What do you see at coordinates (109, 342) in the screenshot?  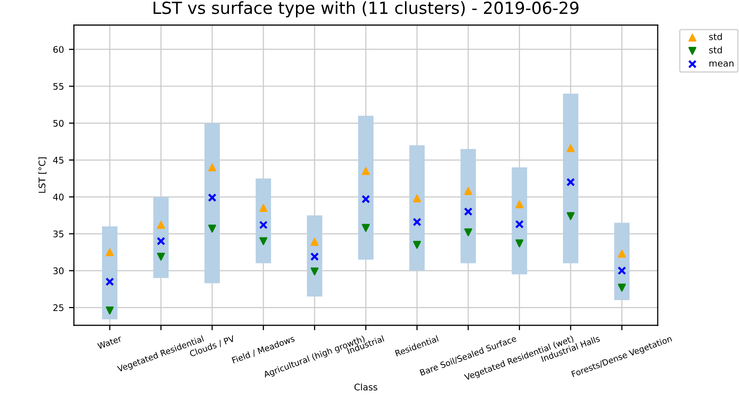 I see `x-tick-label: Water` at bounding box center [109, 342].